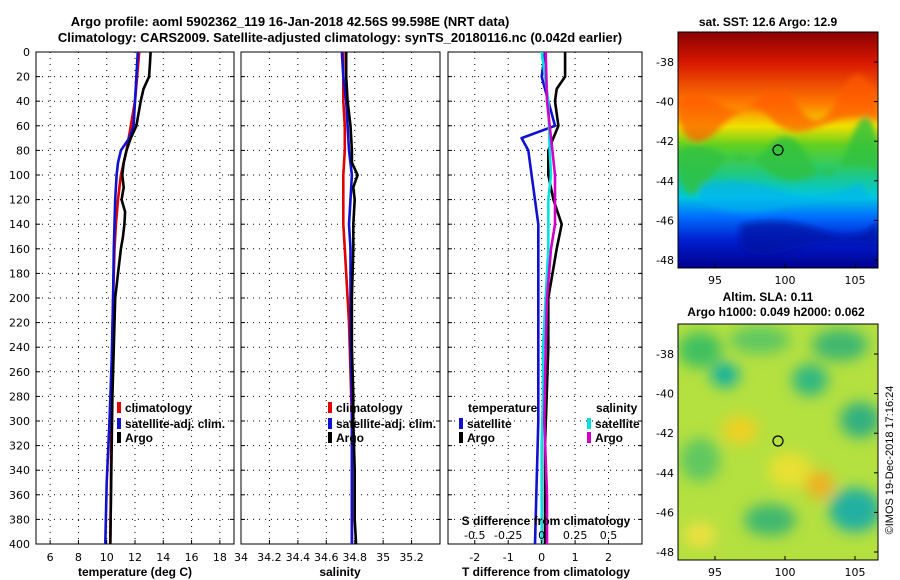 This screenshot has width=900, height=580. What do you see at coordinates (192, 557) in the screenshot?
I see `x-tick-label: 16` at bounding box center [192, 557].